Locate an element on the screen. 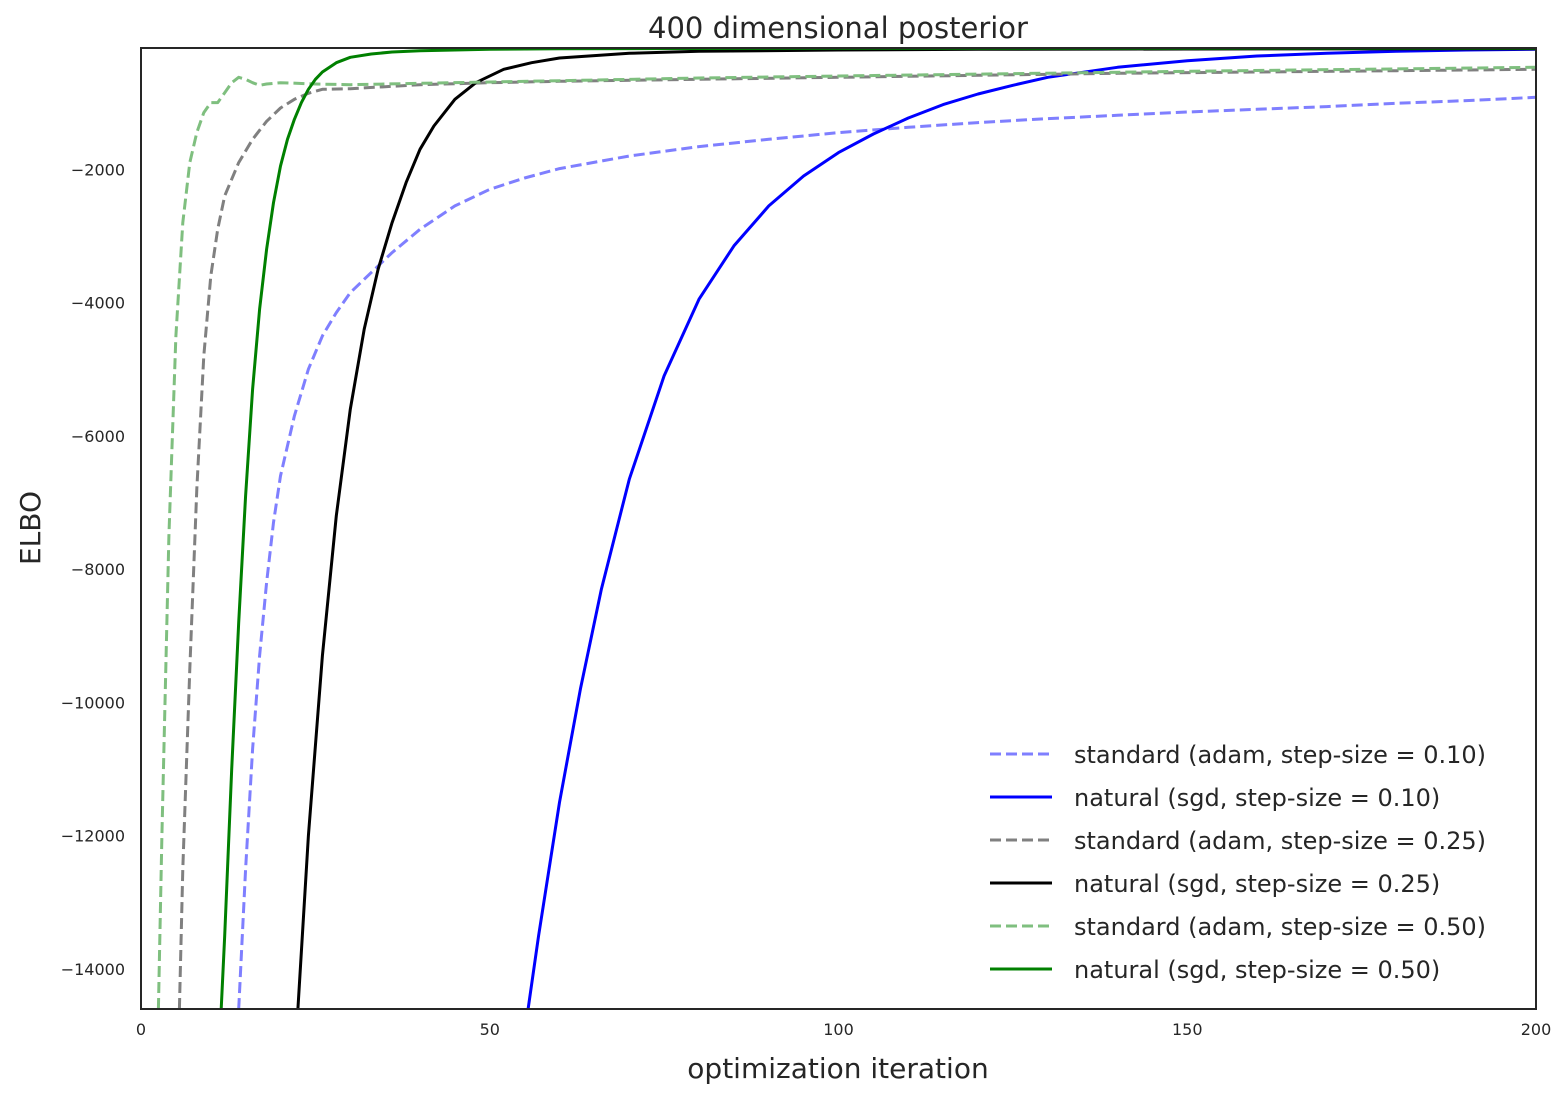  y-axis-ticks: −14000 −12000 −10000 −8000 −6000 −4000 −2000 is located at coordinates (93, 569).